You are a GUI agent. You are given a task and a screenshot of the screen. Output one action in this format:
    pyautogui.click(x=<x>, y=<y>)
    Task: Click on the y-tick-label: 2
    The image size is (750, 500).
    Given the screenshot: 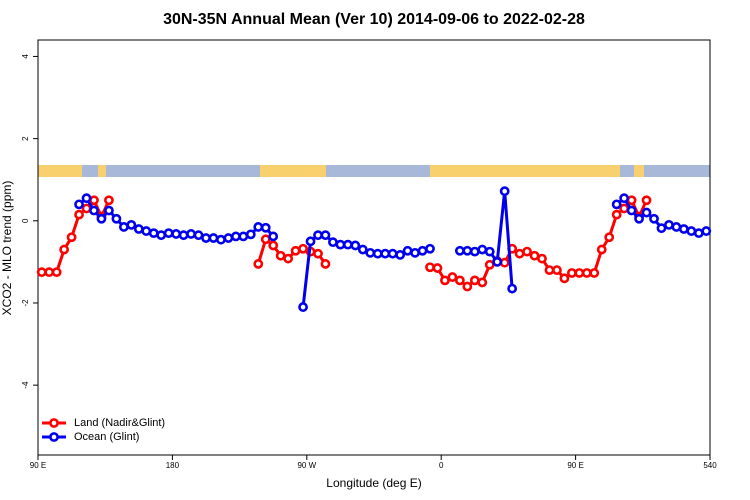 What is the action you would take?
    pyautogui.click(x=25, y=138)
    